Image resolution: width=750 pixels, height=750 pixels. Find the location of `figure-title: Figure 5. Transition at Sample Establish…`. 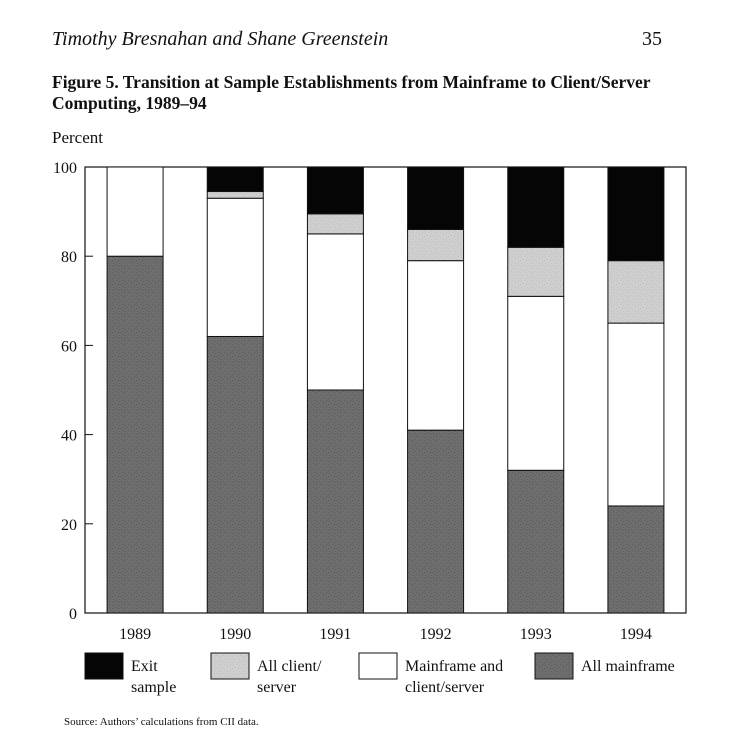

figure-title: Figure 5. Transition at Sample Establish… is located at coordinates (372, 93).